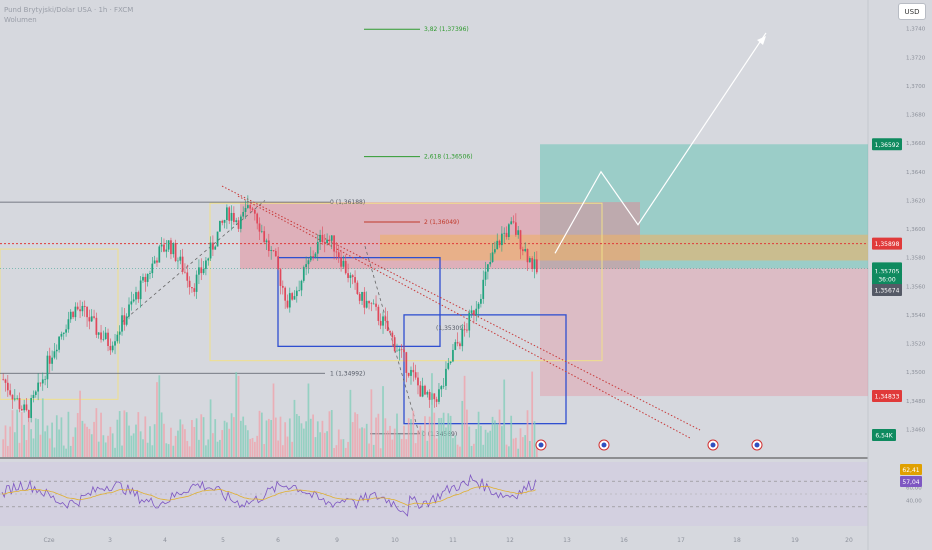  Describe the element at coordinates (347, 202) in the screenshot. I see `fib-label: 0 (1,36188)` at that location.